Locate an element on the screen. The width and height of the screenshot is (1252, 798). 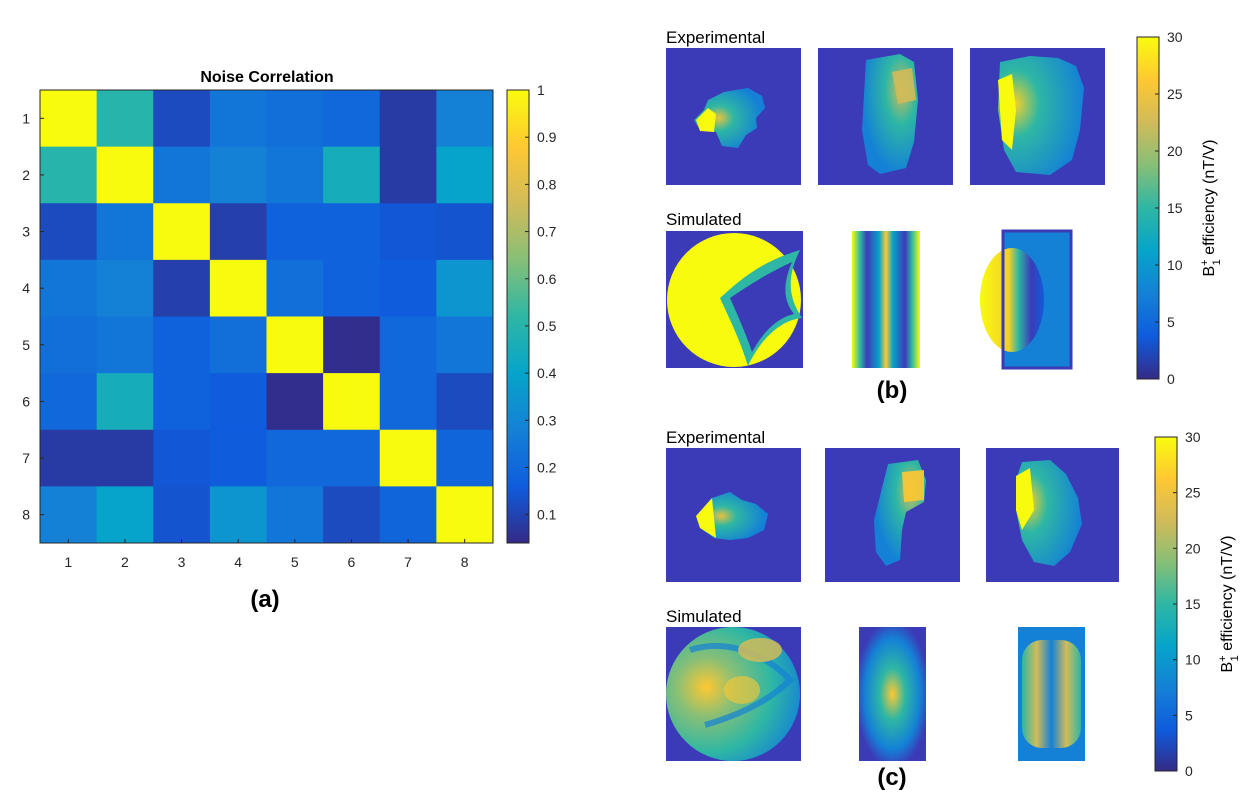
panel-c-label: (c) is located at coordinates (891, 777).